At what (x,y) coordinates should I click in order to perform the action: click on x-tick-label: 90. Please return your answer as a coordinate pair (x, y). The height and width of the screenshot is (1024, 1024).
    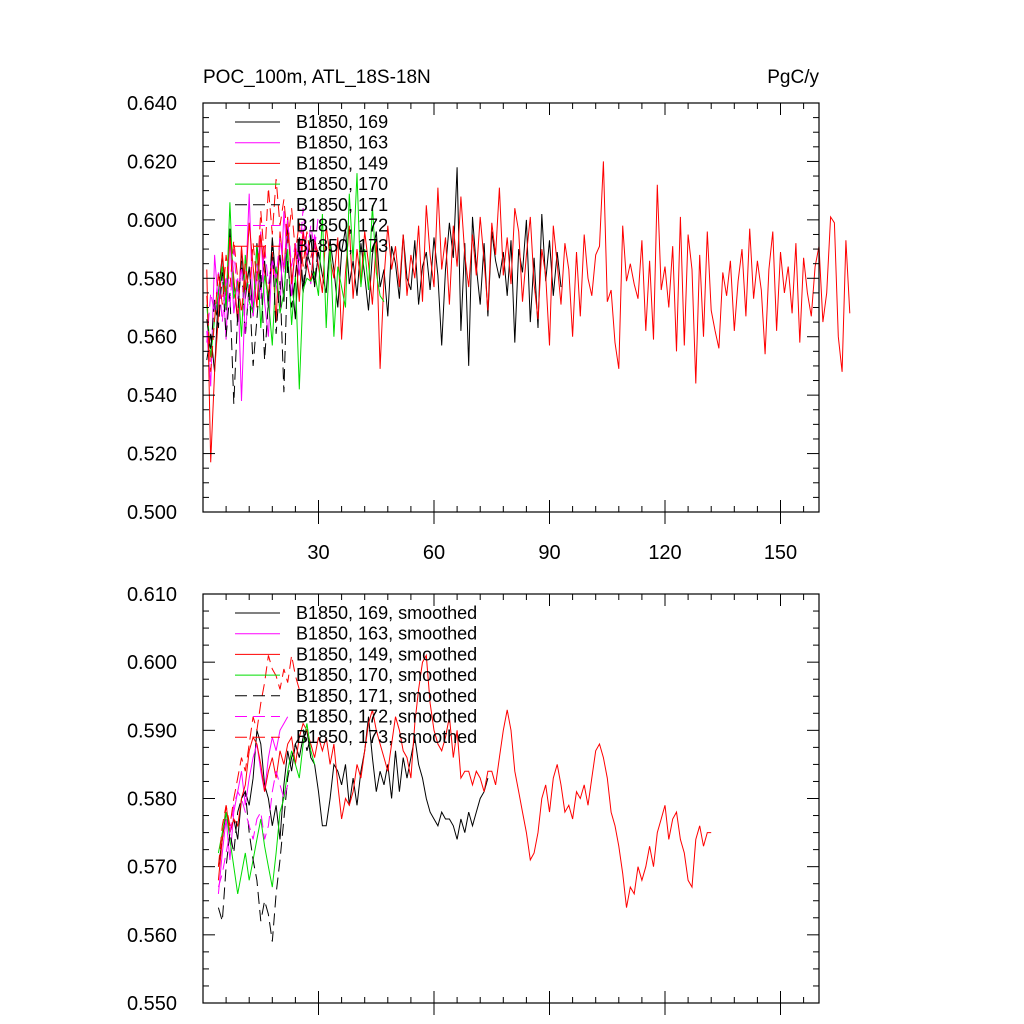
    Looking at the image, I should click on (549, 553).